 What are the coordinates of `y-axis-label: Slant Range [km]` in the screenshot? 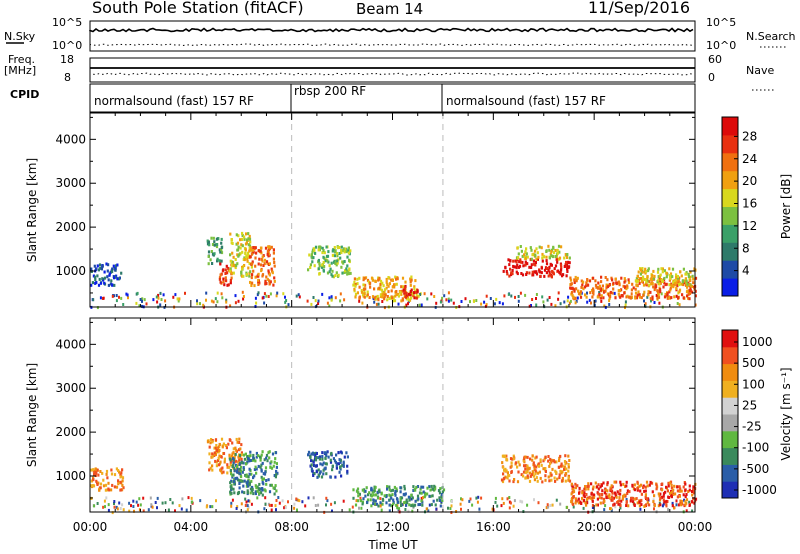 It's located at (32, 415).